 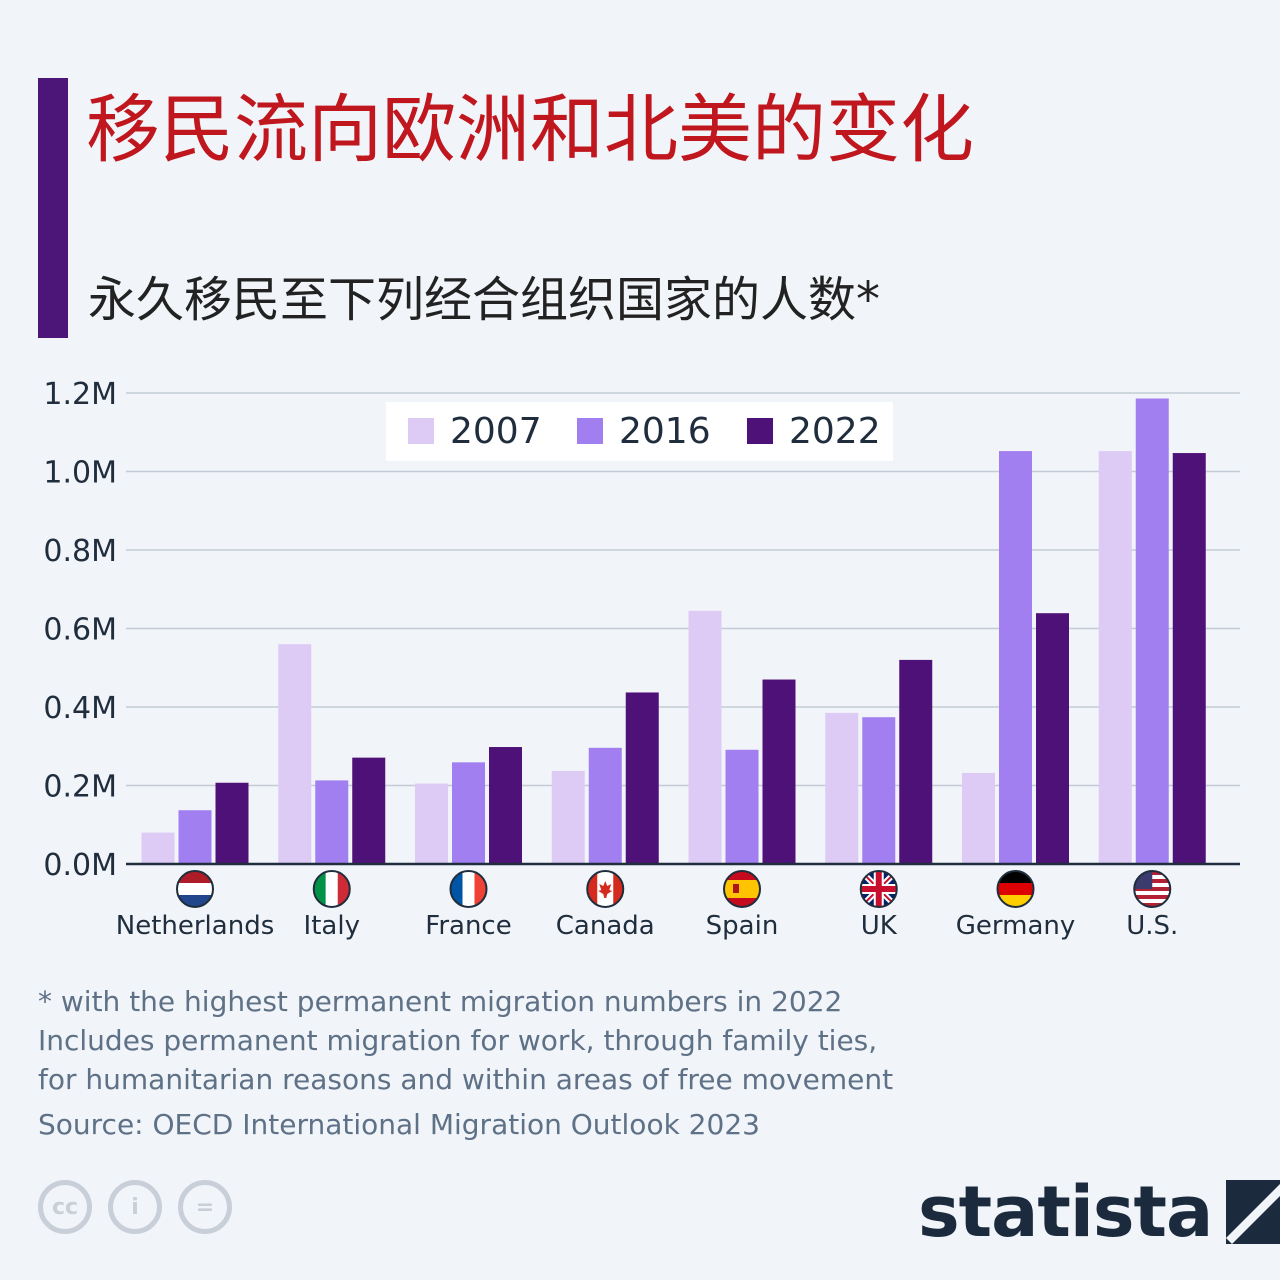 I want to click on y-tick-label: 0.6M, so click(x=80, y=630).